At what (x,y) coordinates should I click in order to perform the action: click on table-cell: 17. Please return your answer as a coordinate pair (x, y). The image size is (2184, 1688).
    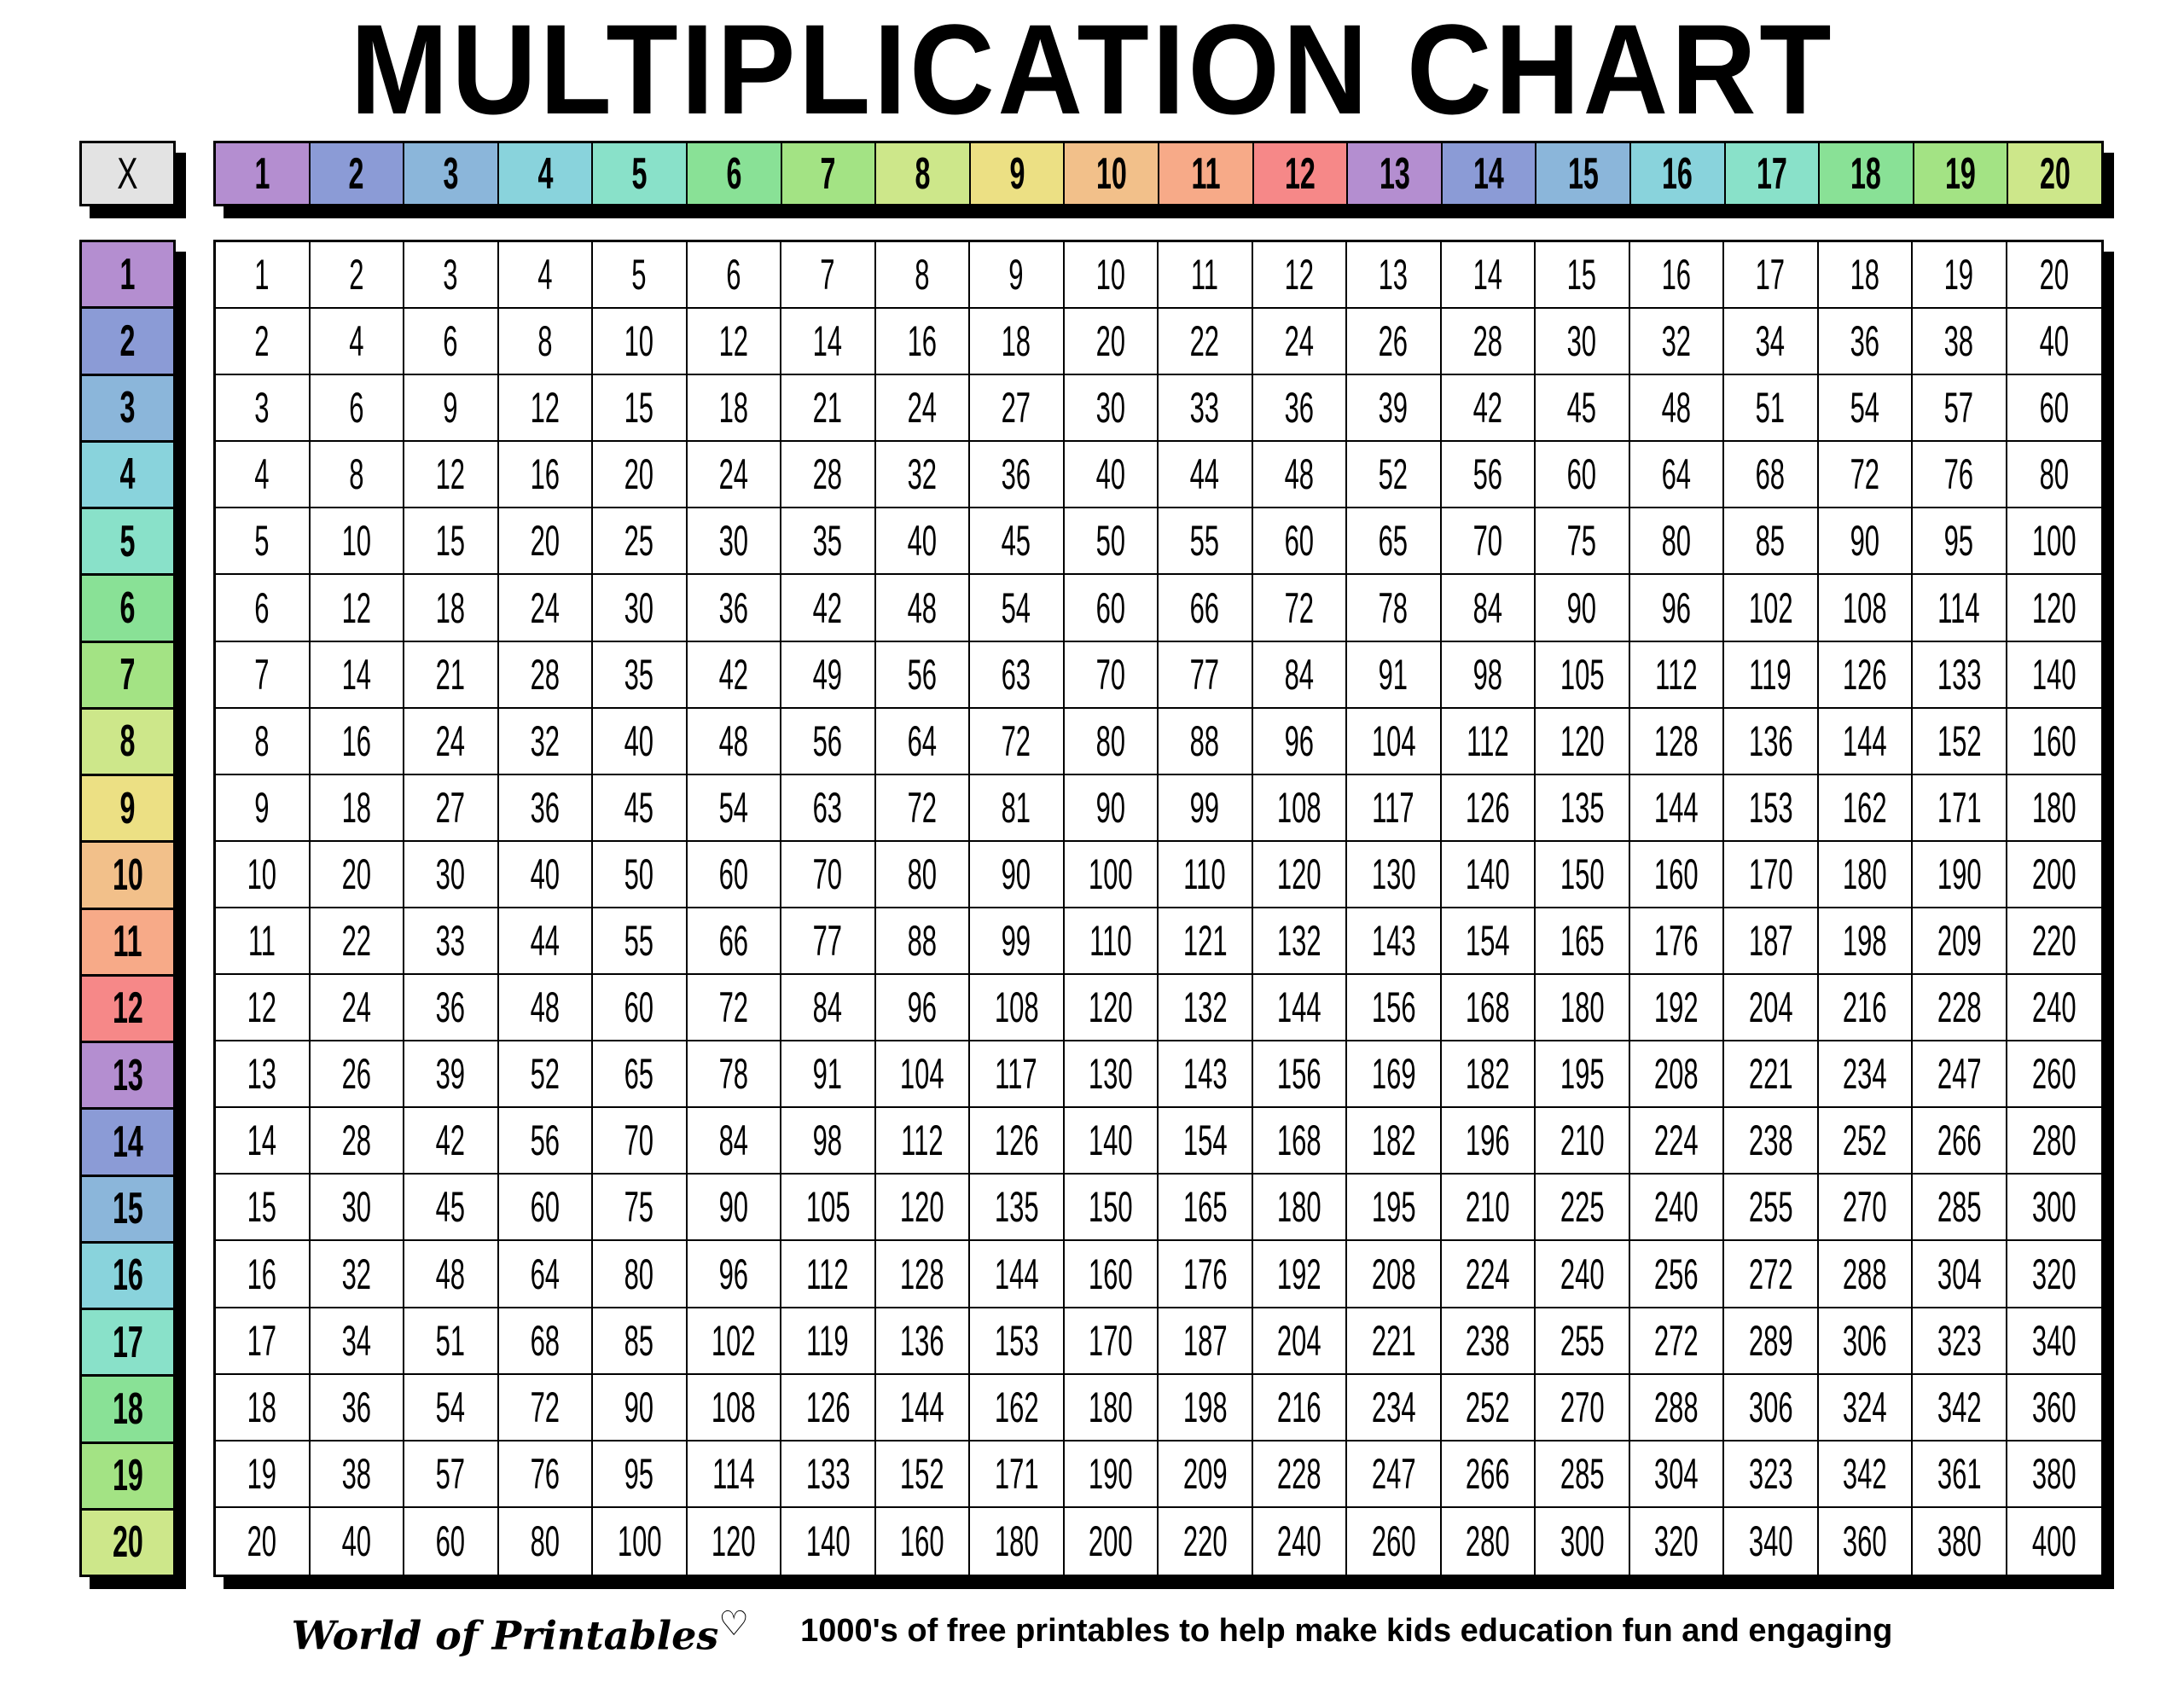
    Looking at the image, I should click on (1772, 276).